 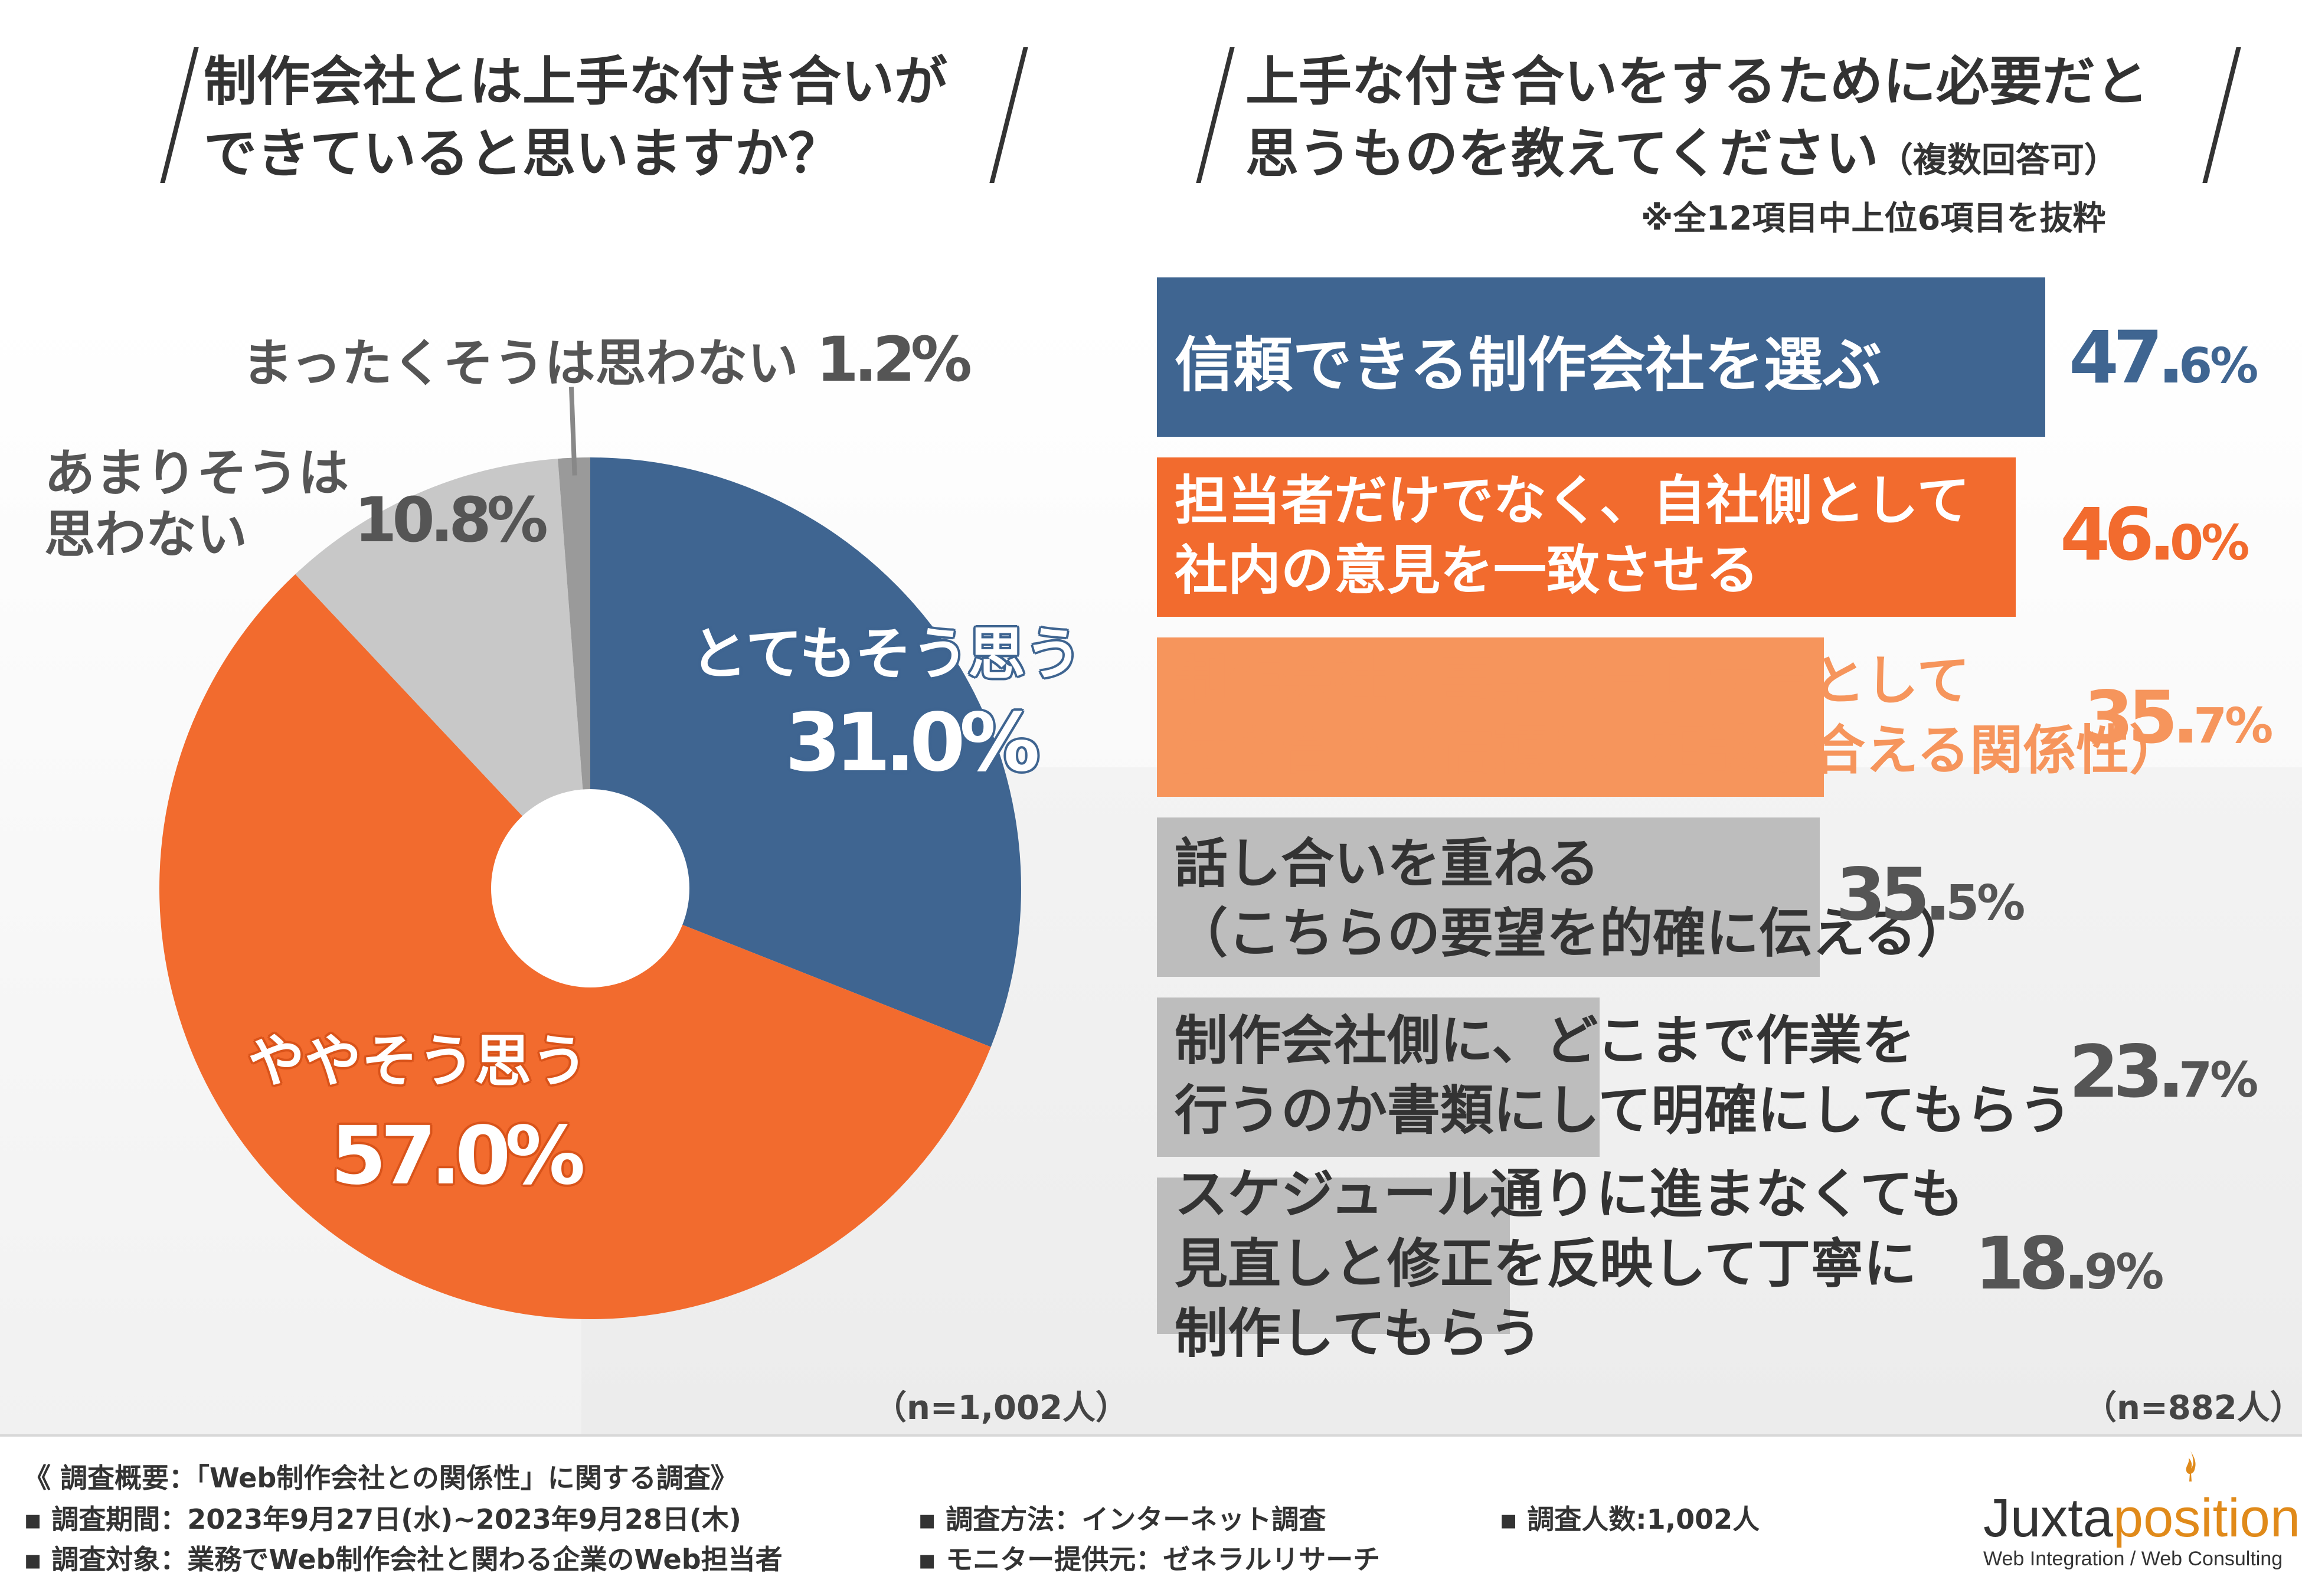 What do you see at coordinates (1629, 1519) in the screenshot?
I see `footer-count: ▪ 調査人数:1,002人` at bounding box center [1629, 1519].